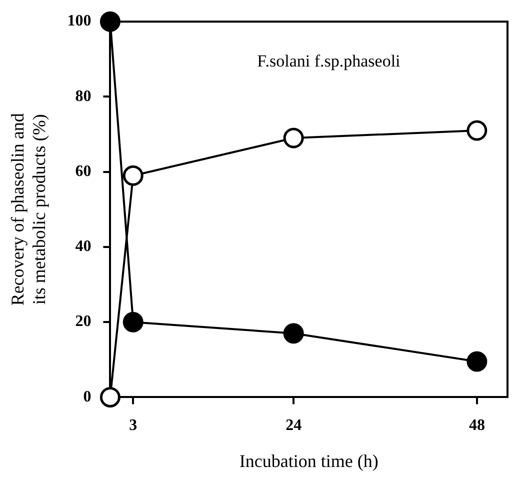 Image resolution: width=519 pixels, height=483 pixels. Describe the element at coordinates (79, 21) in the screenshot. I see `y-tick-label: 100` at that location.